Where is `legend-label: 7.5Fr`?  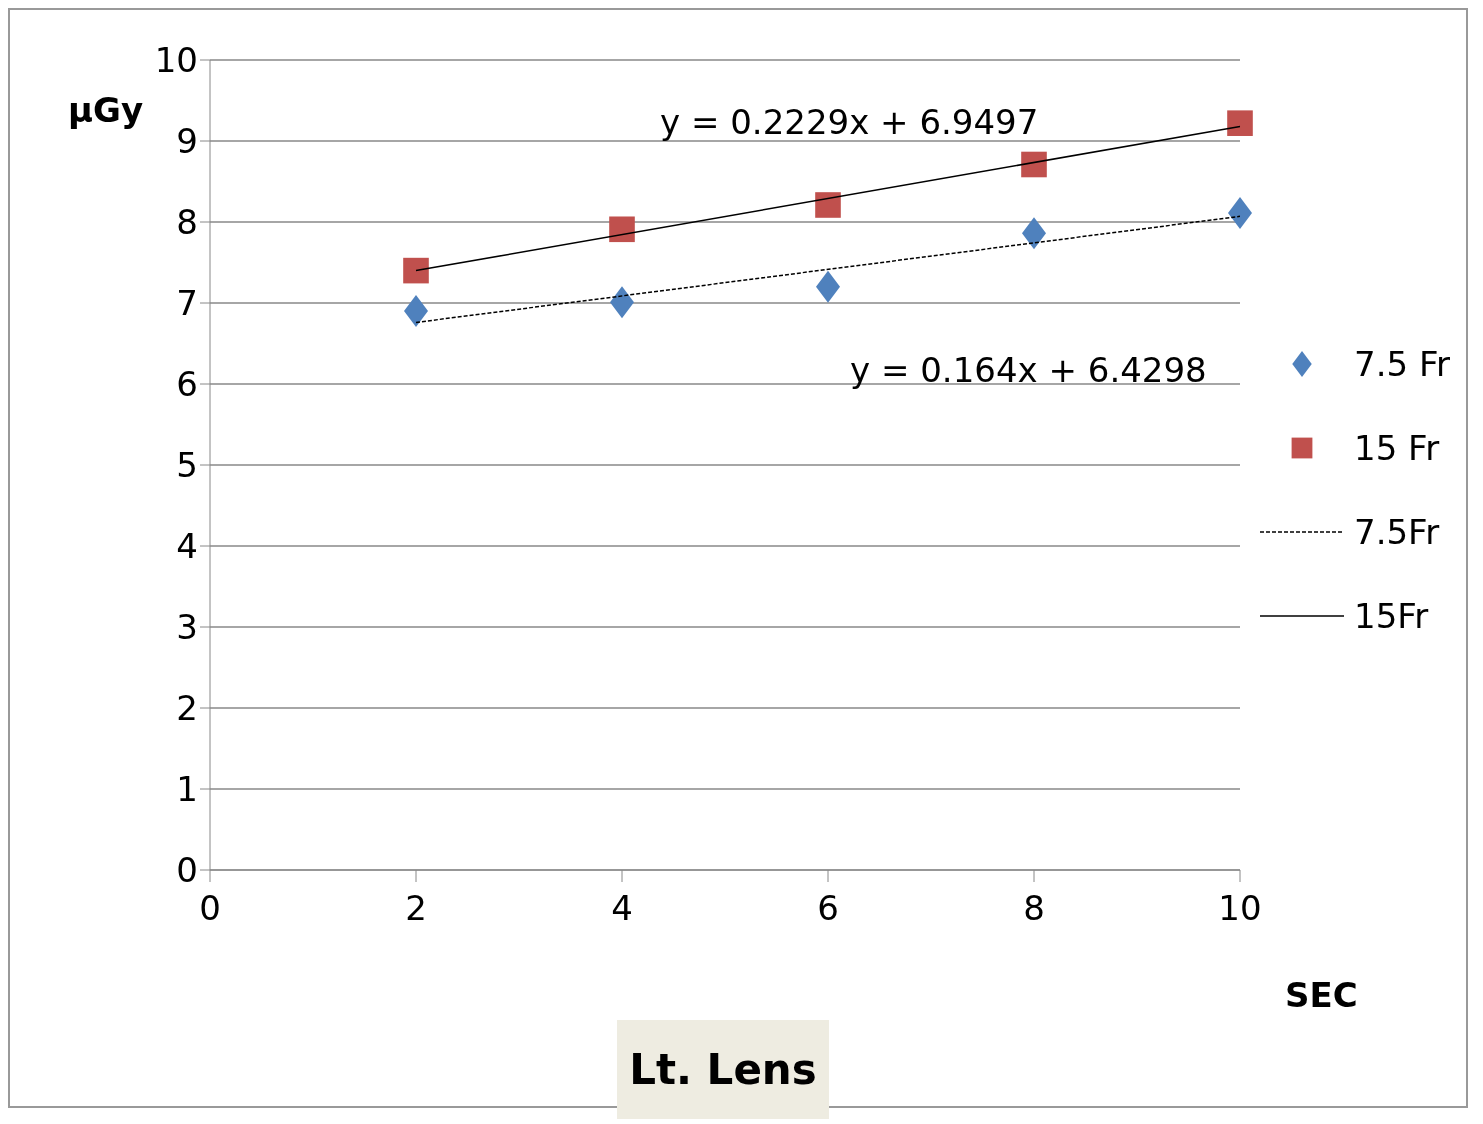 legend-label: 7.5Fr is located at coordinates (1397, 532).